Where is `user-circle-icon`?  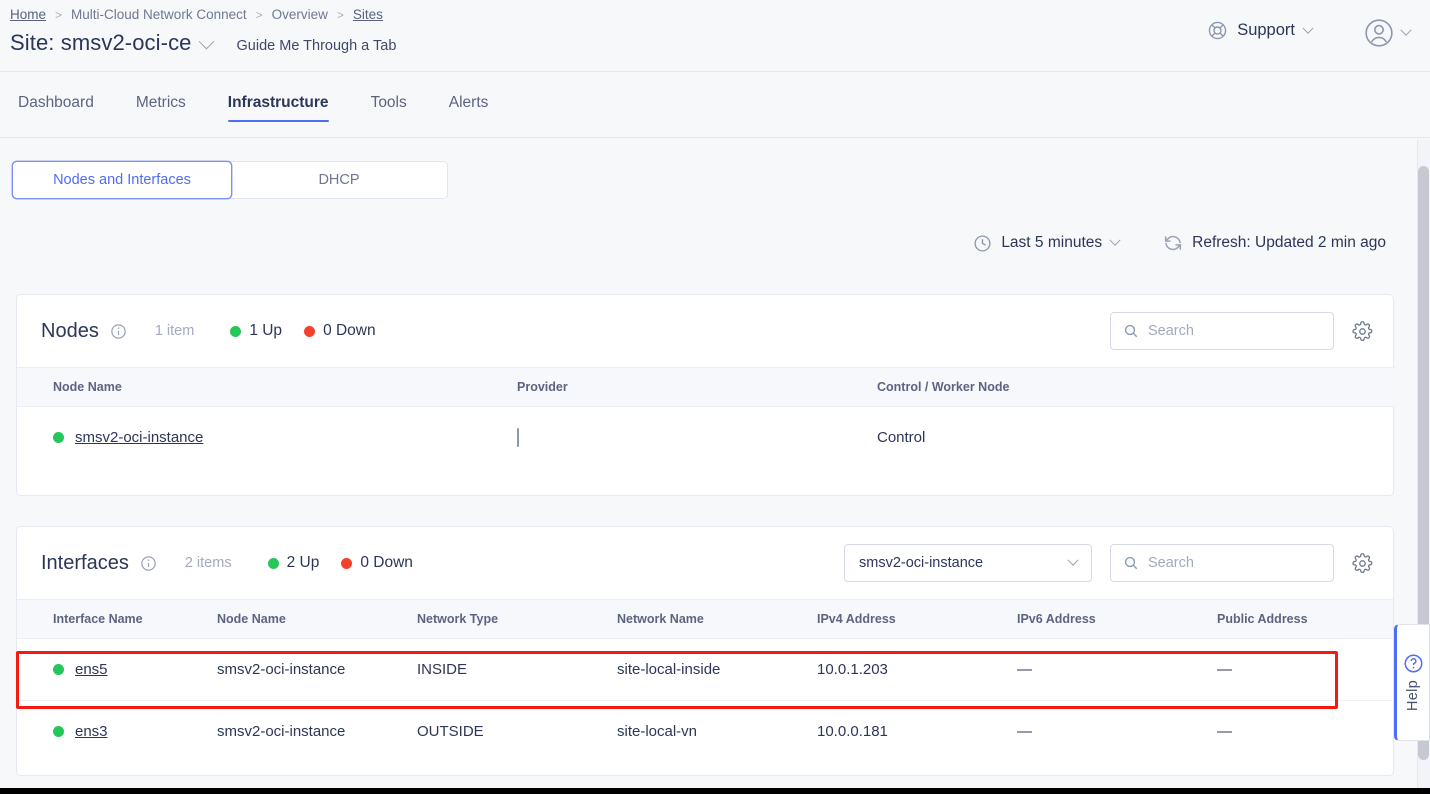 user-circle-icon is located at coordinates (1379, 33).